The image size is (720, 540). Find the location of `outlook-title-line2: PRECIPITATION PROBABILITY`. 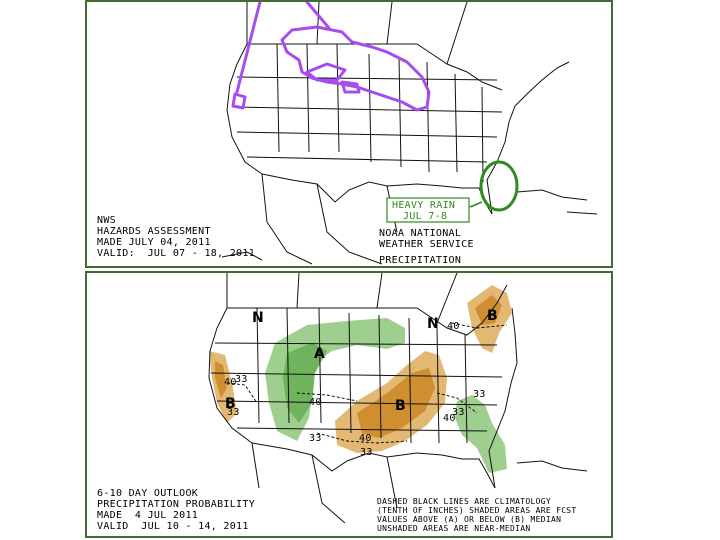

outlook-title-line2: PRECIPITATION PROBABILITY is located at coordinates (176, 504).